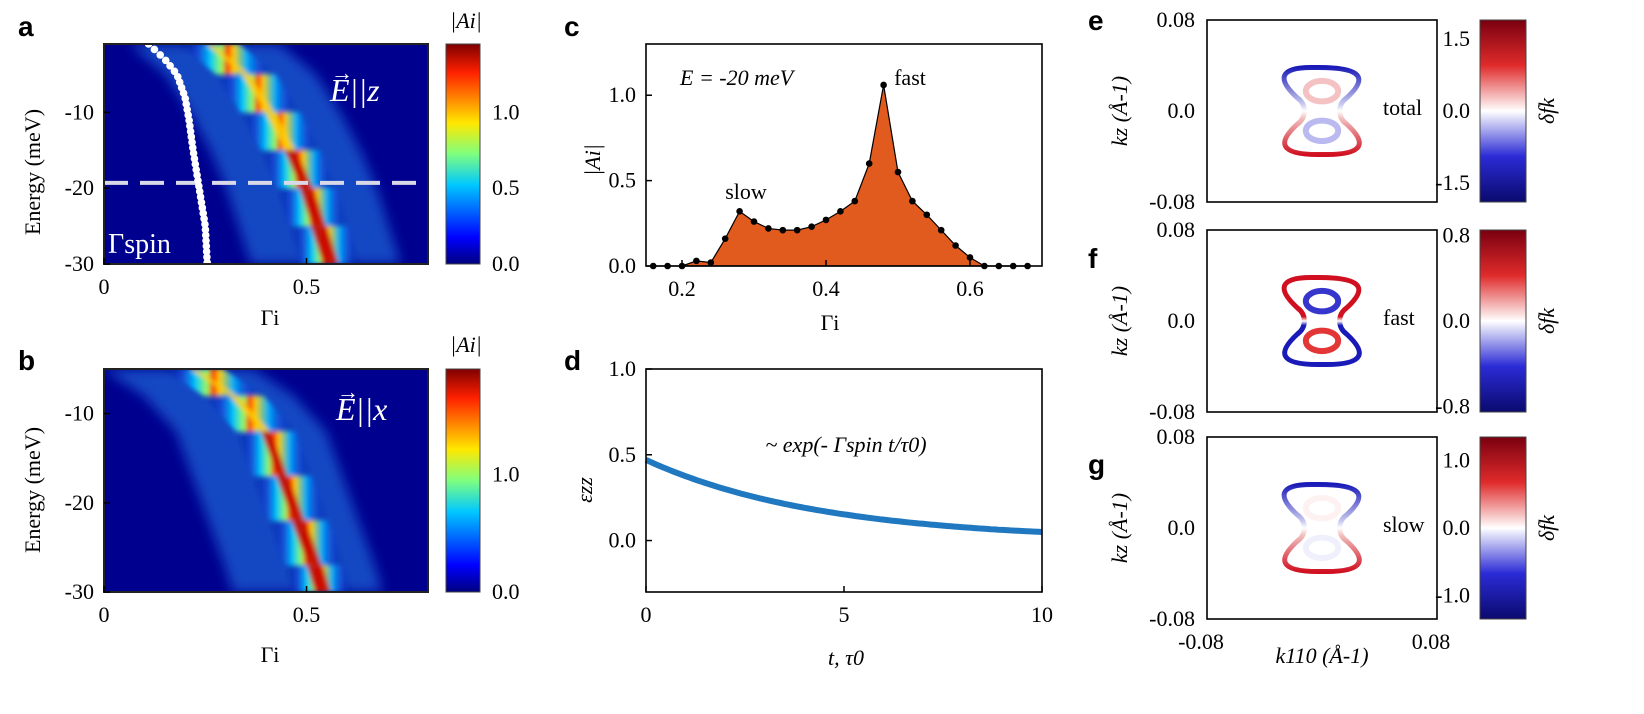  I want to click on curve-label-a: Γspin, so click(139, 244).